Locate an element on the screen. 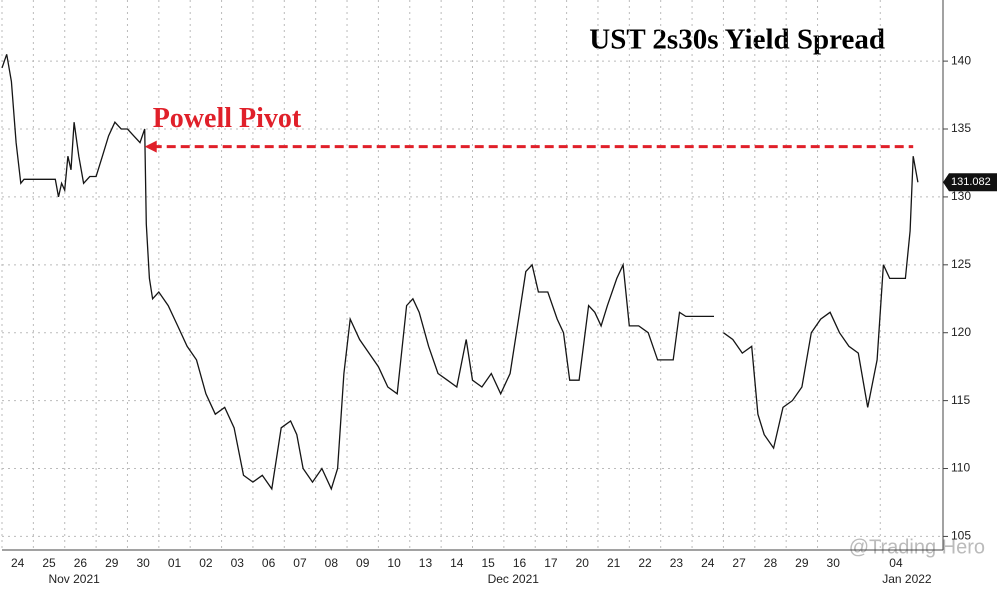  x-tick-label: 08 is located at coordinates (332, 563).